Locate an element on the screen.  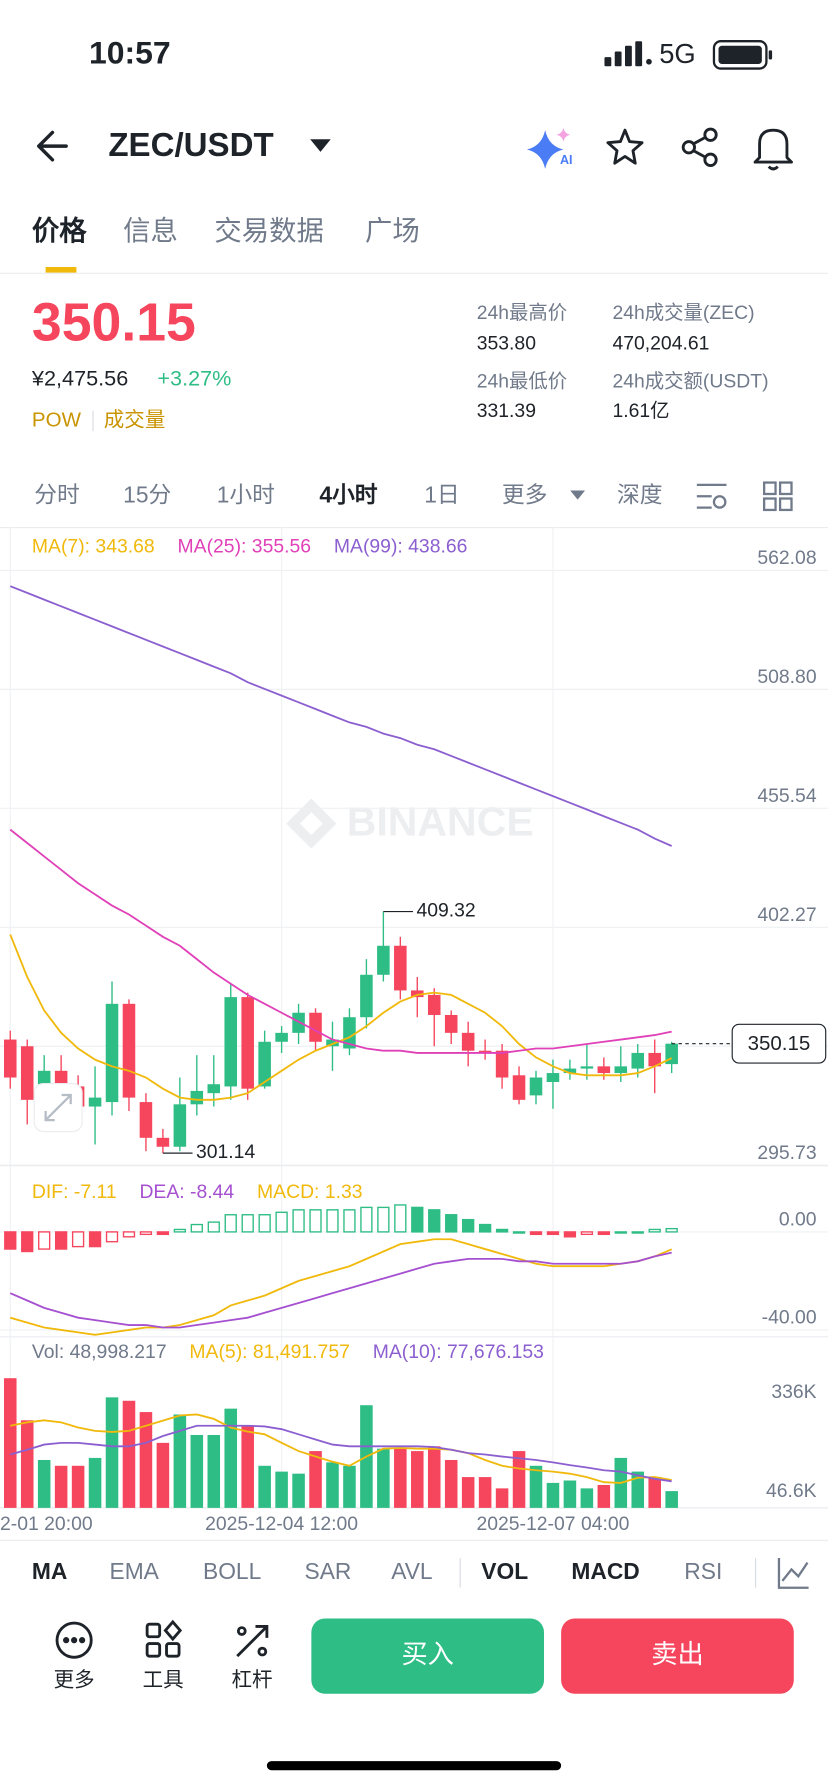
indicator: AVL is located at coordinates (411, 1571).